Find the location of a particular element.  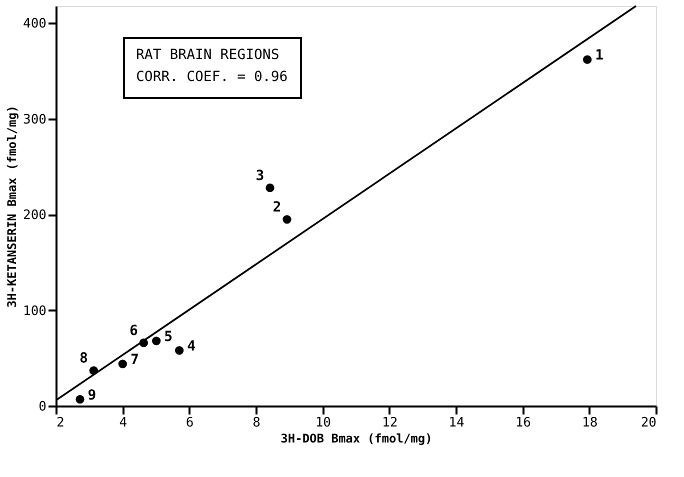

y-tick-label: 200 is located at coordinates (34, 216).